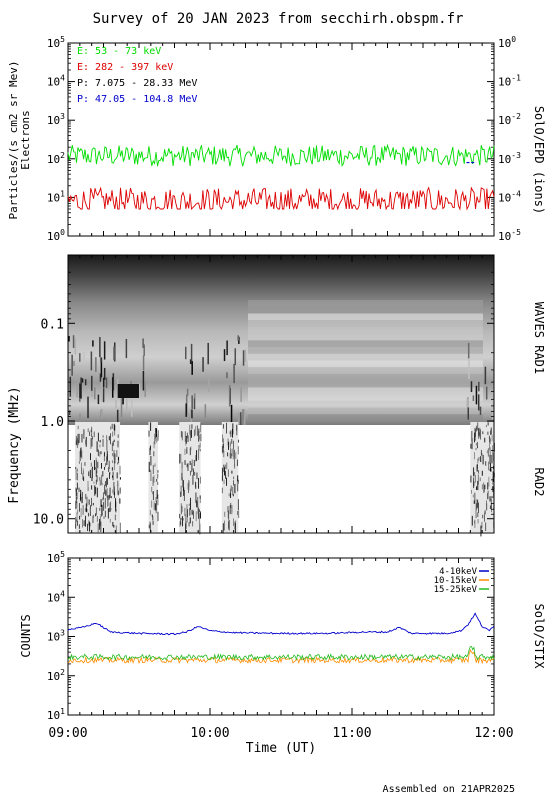 The height and width of the screenshot is (800, 550). What do you see at coordinates (56, 714) in the screenshot?
I see `stix-y-tick-label: 101` at bounding box center [56, 714].